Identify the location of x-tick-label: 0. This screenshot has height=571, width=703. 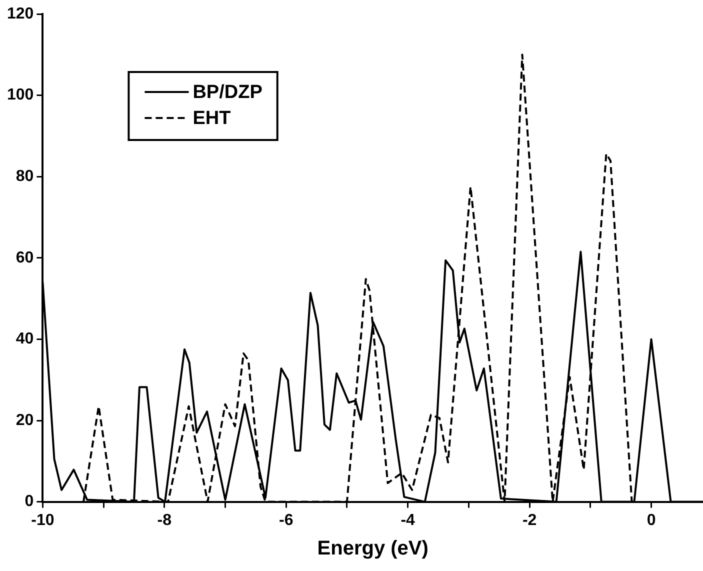
(651, 520).